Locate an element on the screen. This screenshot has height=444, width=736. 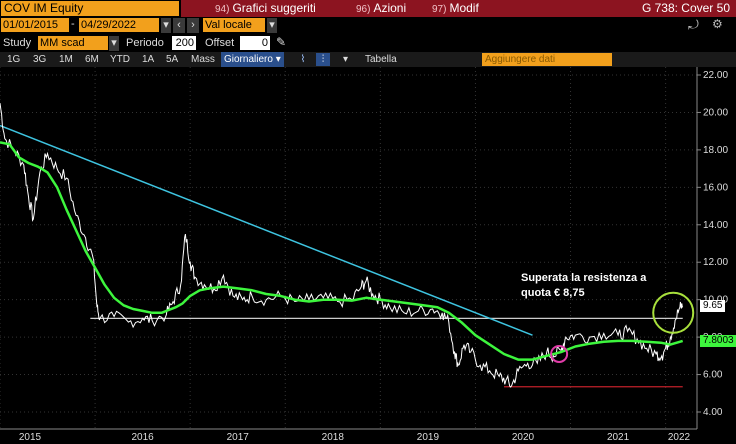
line-chart-icon: ⌇ is located at coordinates (303, 59).